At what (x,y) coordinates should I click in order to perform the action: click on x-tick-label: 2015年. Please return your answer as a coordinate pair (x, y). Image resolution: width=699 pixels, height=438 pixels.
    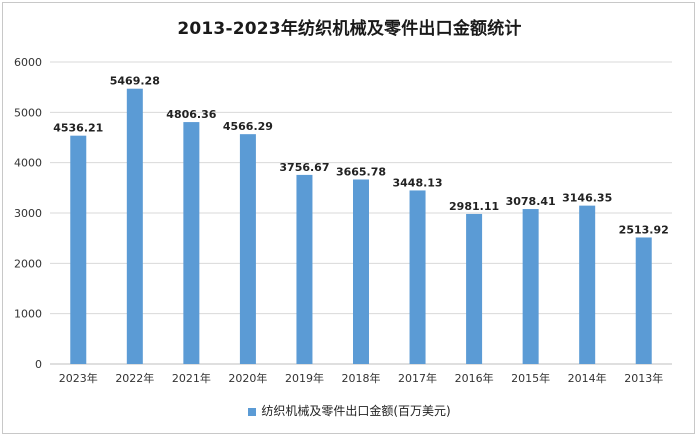
    Looking at the image, I should click on (530, 378).